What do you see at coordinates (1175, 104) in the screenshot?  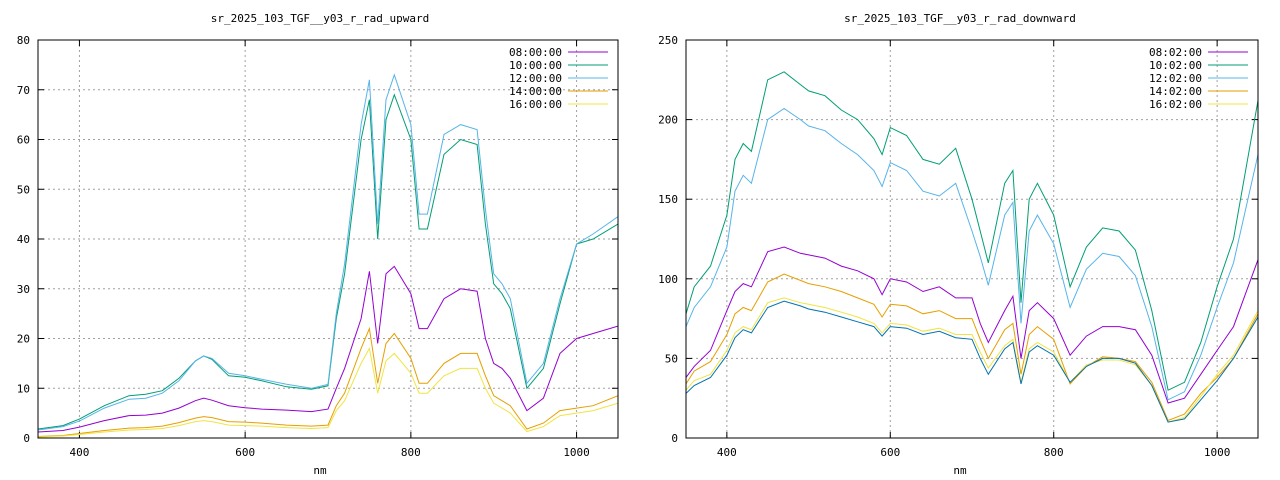 I see `legend-label: 16:02:00` at bounding box center [1175, 104].